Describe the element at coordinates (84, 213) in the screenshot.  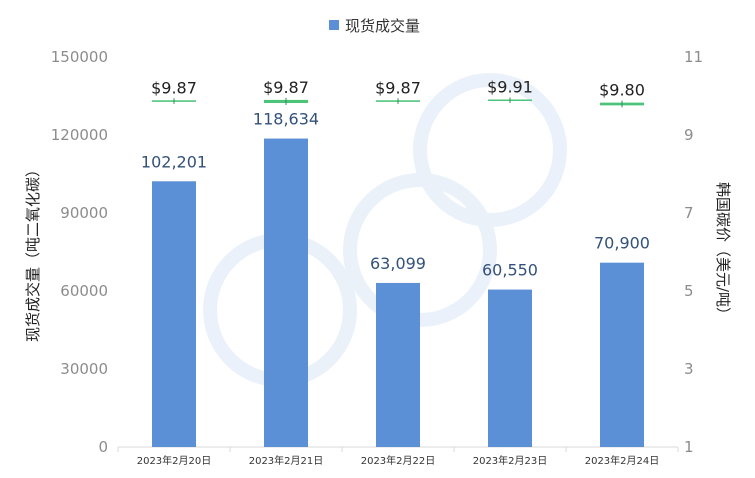
I see `y-left-tick-label: 90000` at that location.